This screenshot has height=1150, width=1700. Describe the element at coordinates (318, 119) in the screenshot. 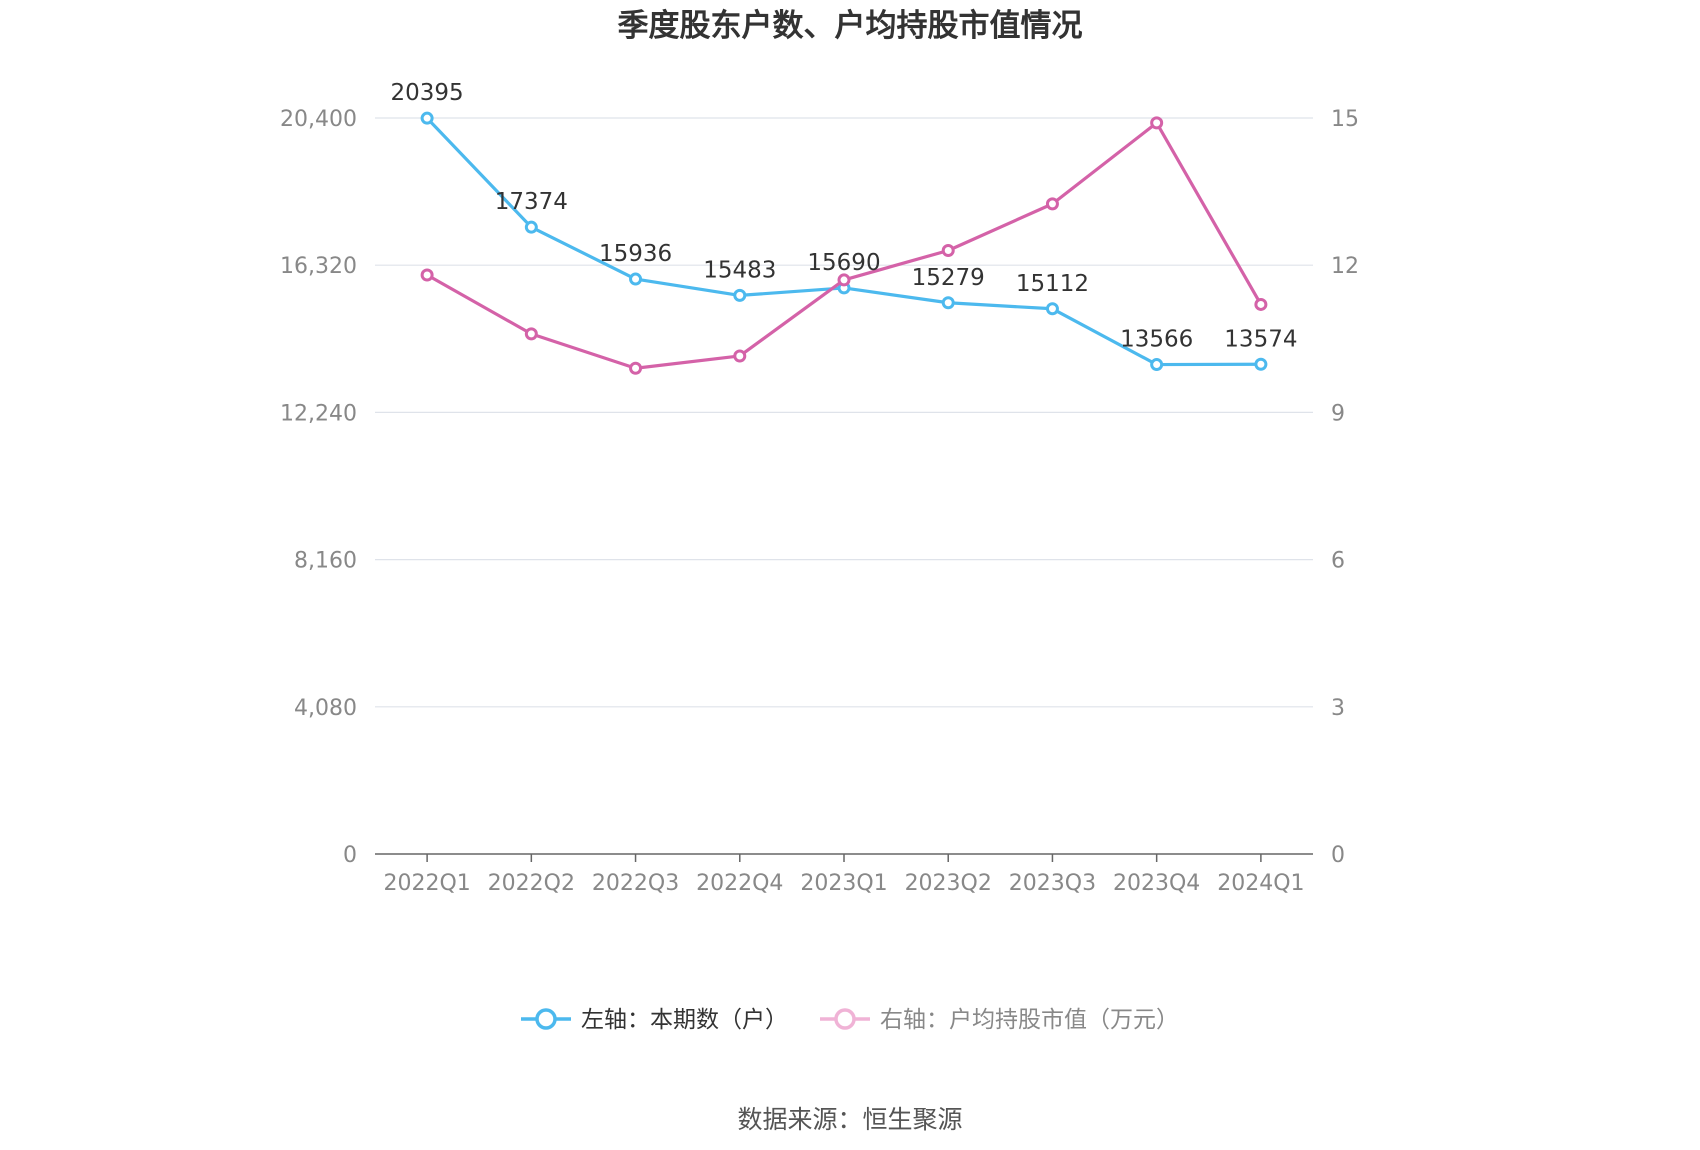

I see `left-tick-label: 20,400` at that location.